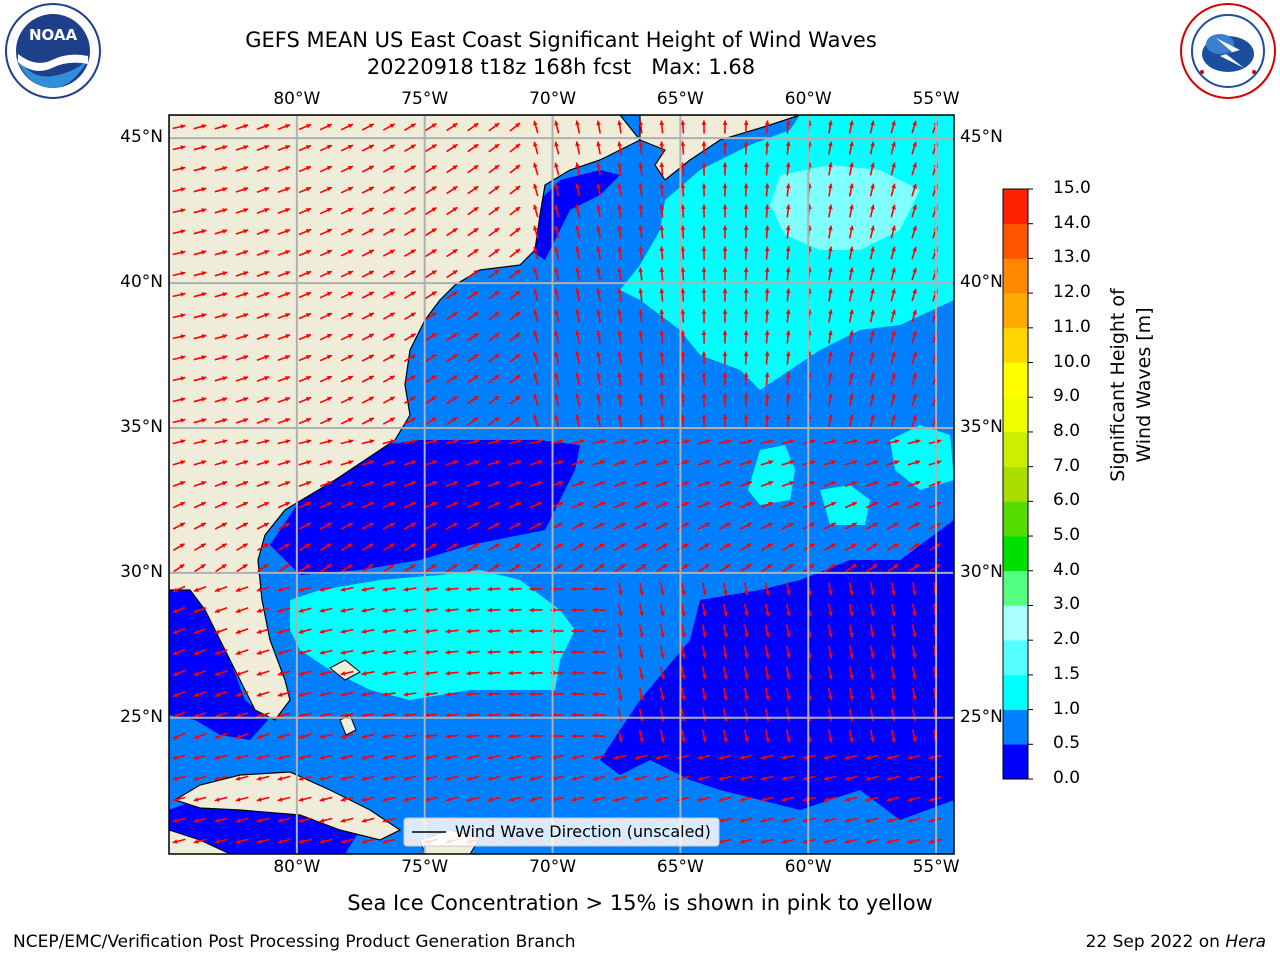 The width and height of the screenshot is (1280, 960). I want to click on lat-label-right: 25°N, so click(981, 716).